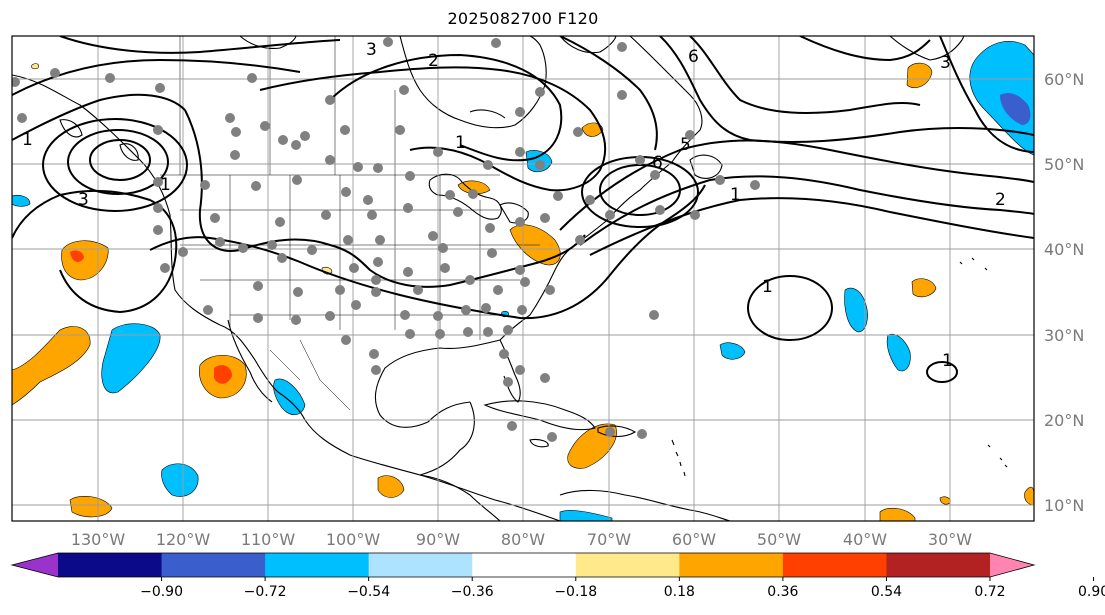 The height and width of the screenshot is (615, 1105). I want to click on lon-label: 130°W, so click(98, 539).